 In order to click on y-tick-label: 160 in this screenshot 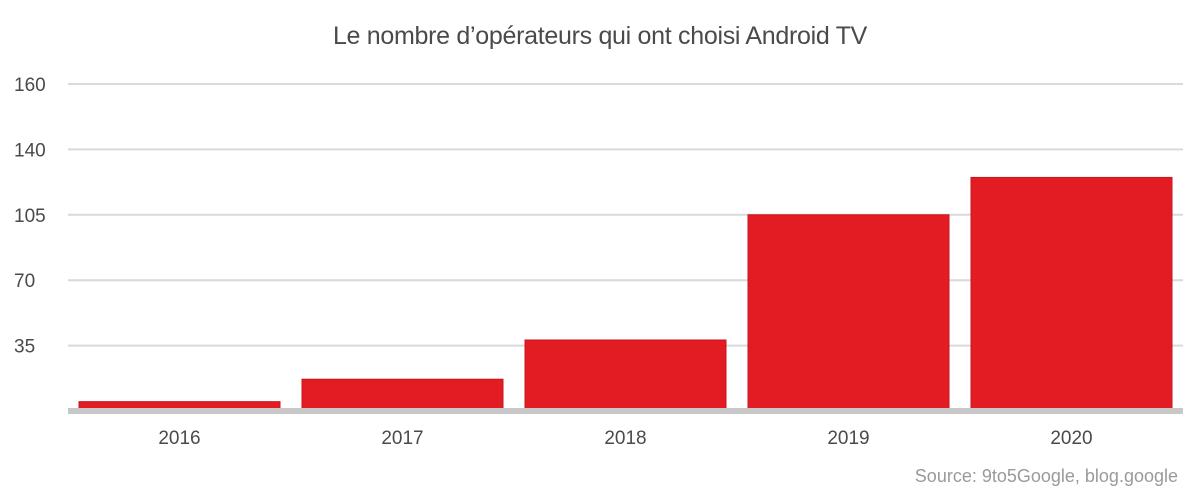, I will do `click(30, 85)`.